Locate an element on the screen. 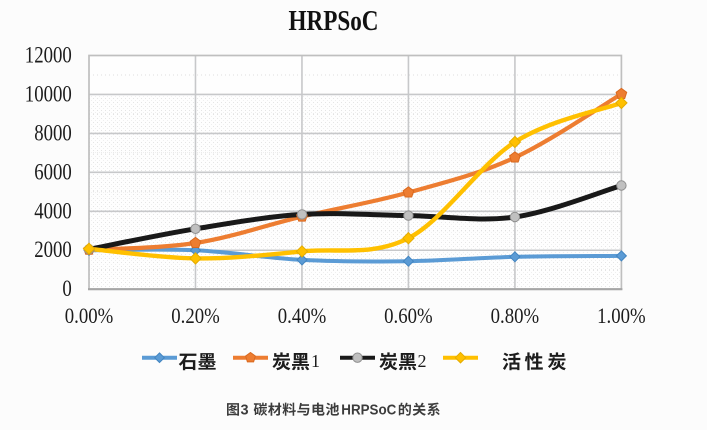  svg-text: 8000 is located at coordinates (53, 133).